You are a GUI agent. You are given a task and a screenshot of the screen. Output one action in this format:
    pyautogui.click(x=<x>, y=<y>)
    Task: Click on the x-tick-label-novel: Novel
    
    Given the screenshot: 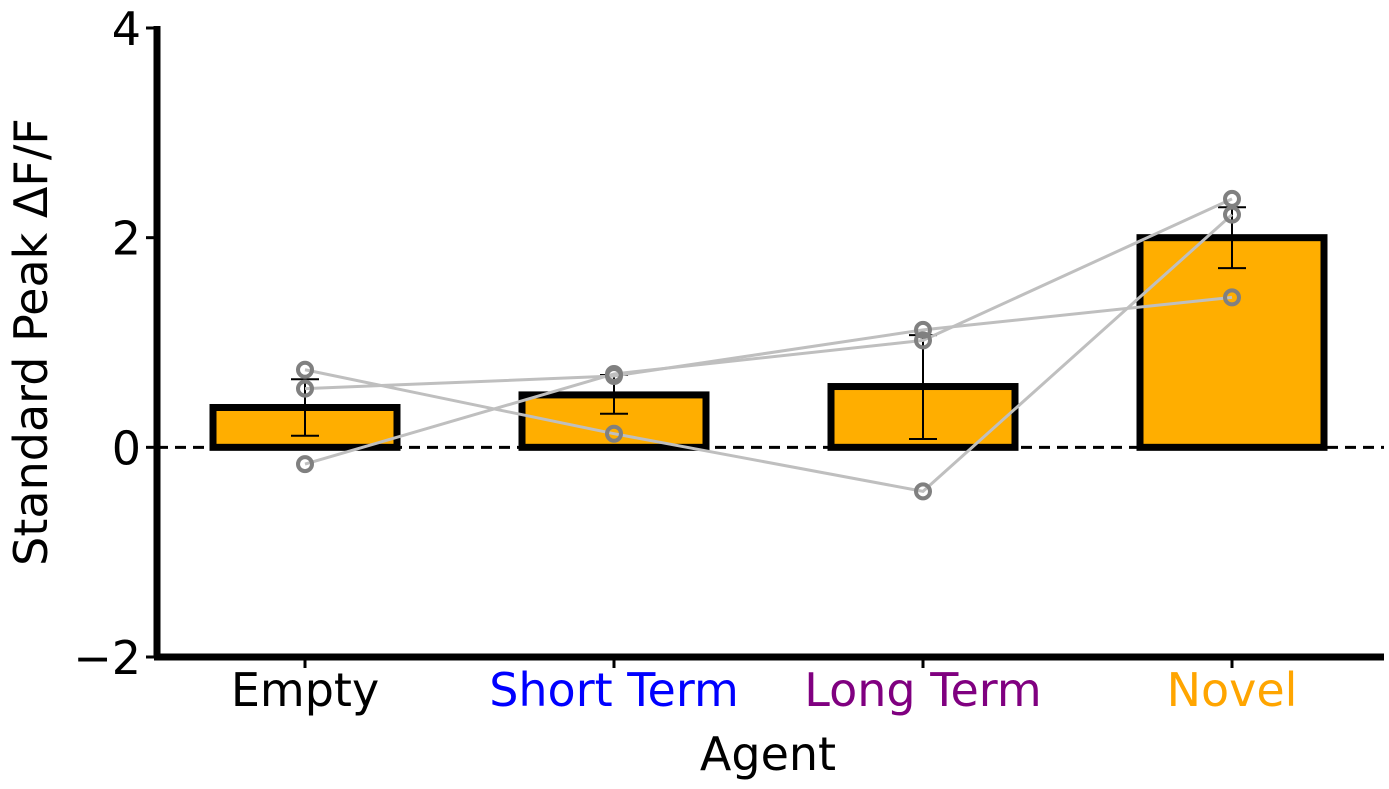 What is the action you would take?
    pyautogui.click(x=1232, y=690)
    